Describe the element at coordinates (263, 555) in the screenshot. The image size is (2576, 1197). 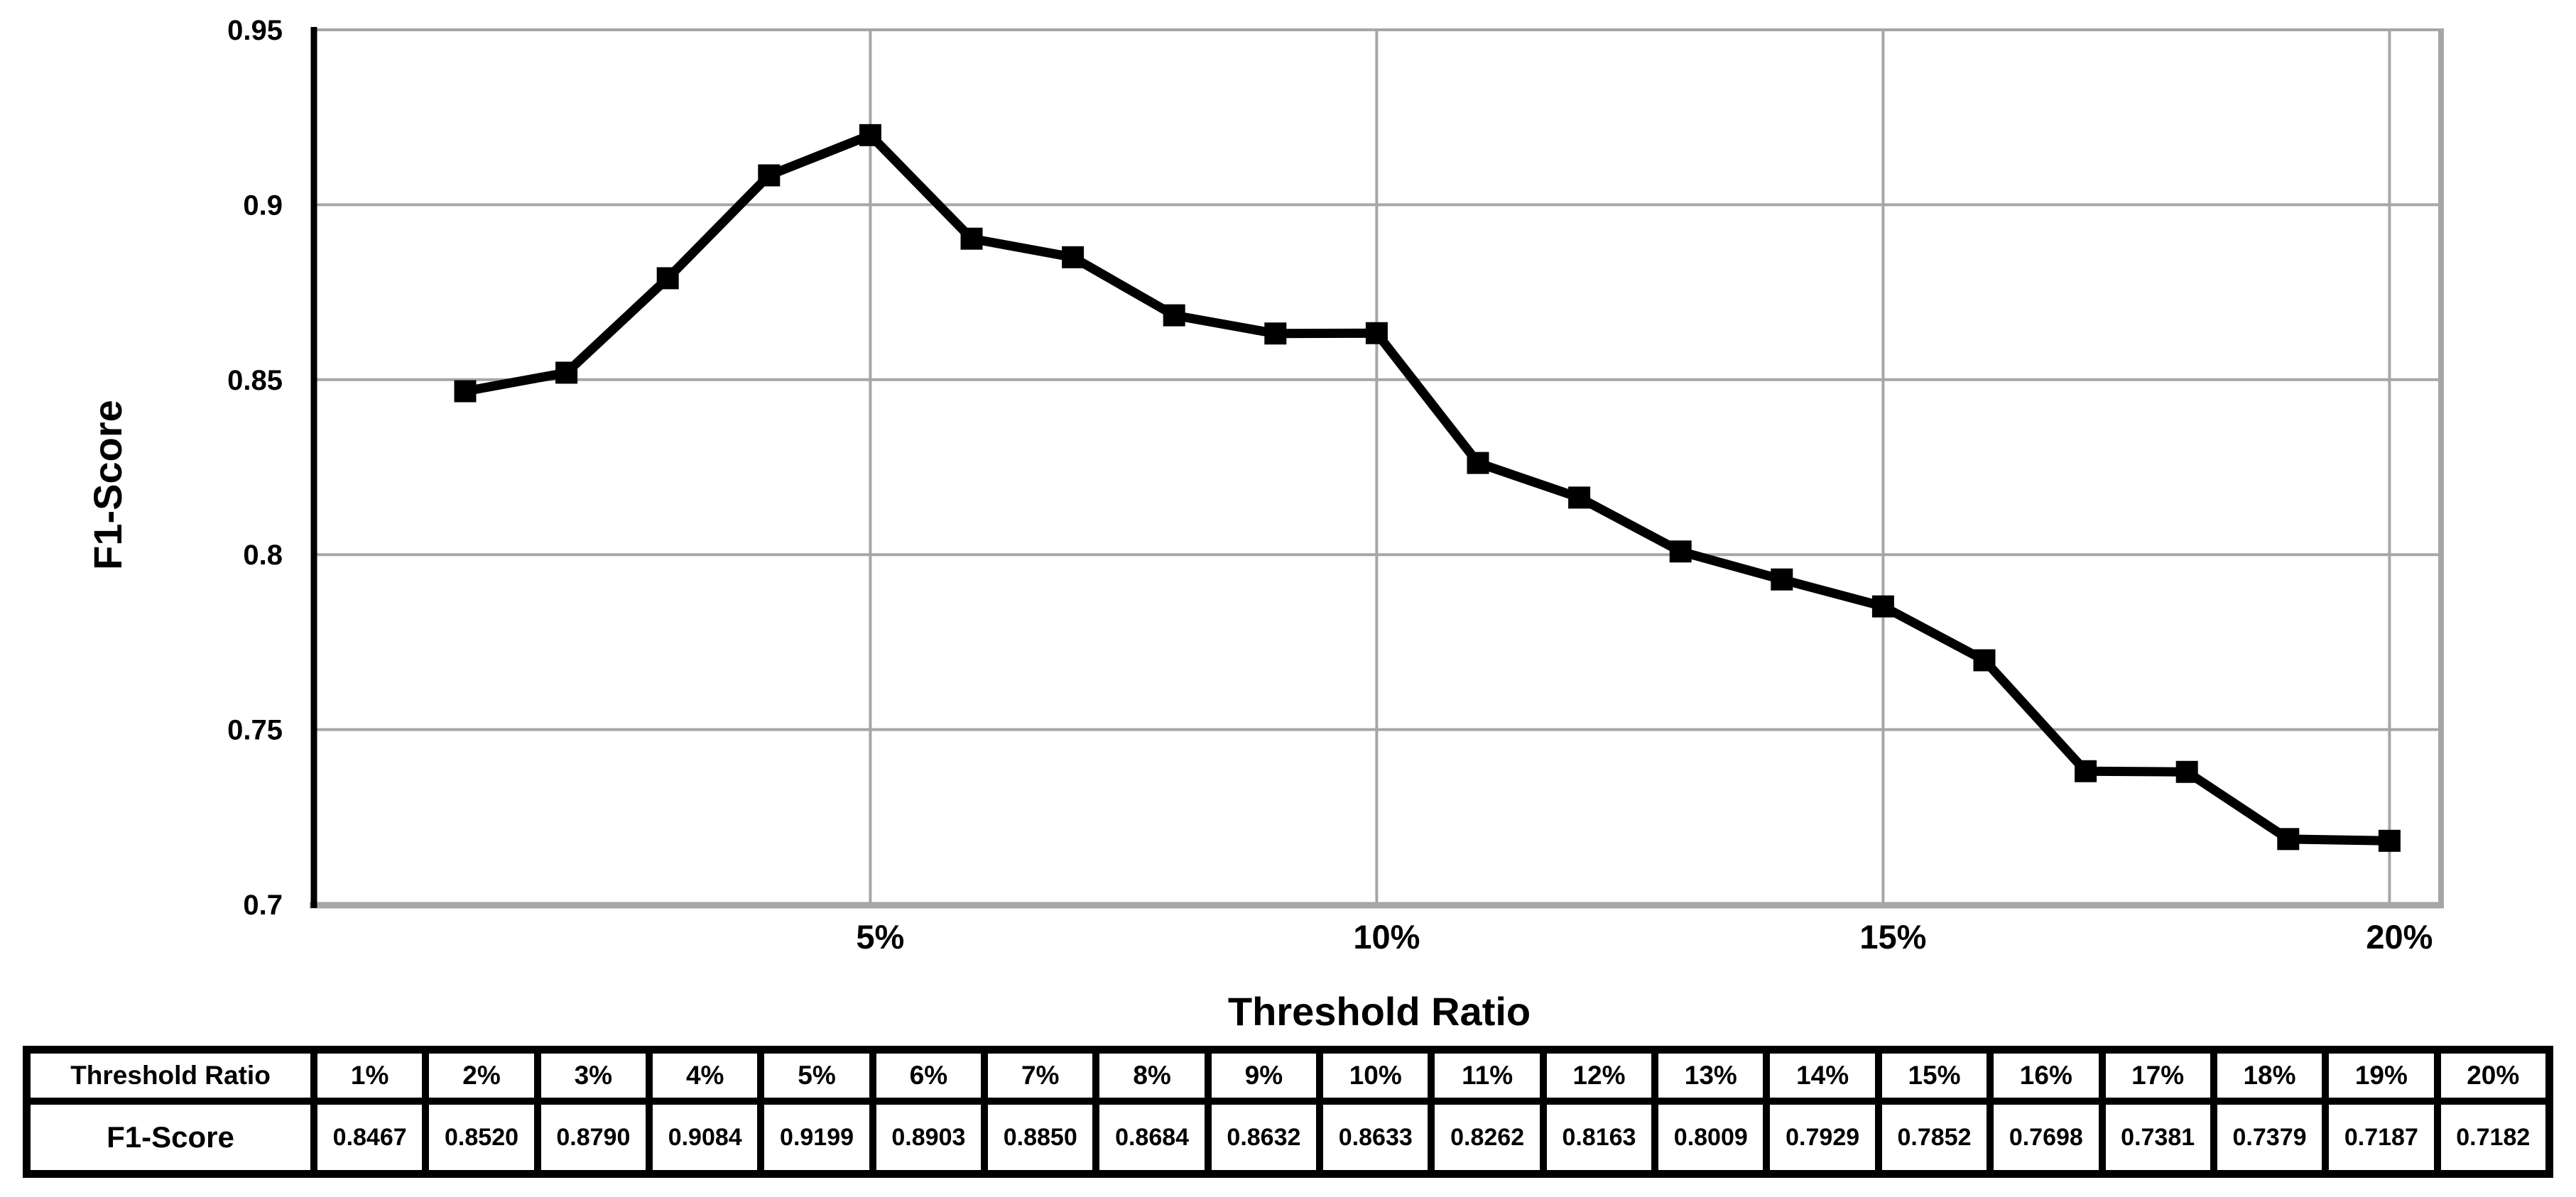
I see `y-tick-label: 0.8` at that location.